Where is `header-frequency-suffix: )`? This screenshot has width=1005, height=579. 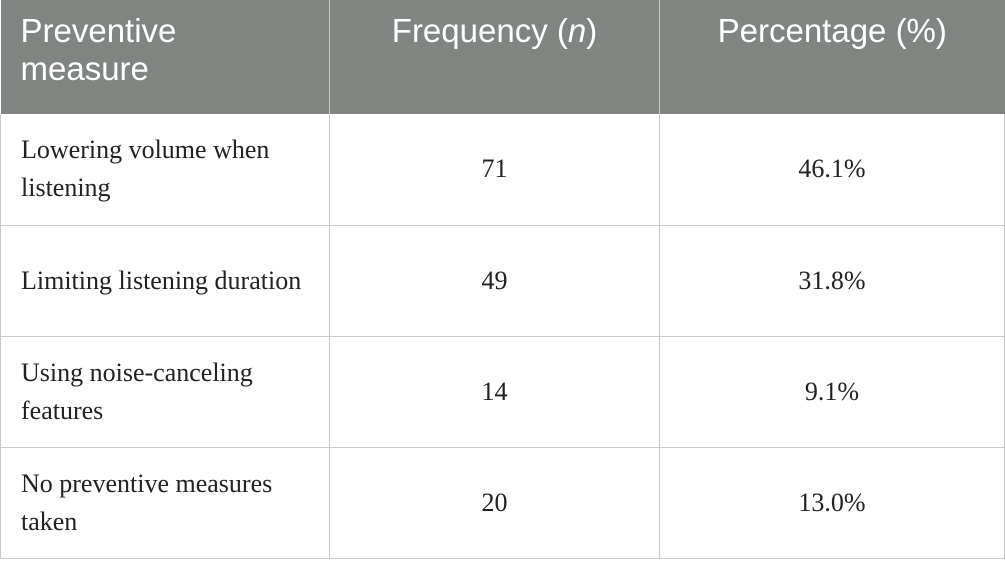
header-frequency-suffix: ) is located at coordinates (592, 30).